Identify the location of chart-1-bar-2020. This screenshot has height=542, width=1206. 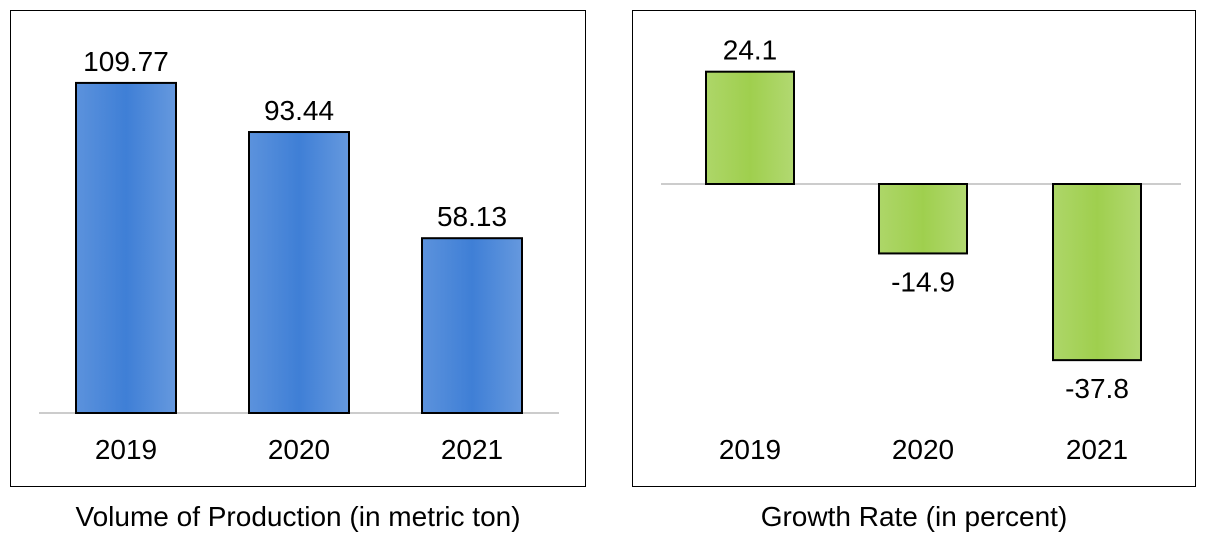
(923, 219).